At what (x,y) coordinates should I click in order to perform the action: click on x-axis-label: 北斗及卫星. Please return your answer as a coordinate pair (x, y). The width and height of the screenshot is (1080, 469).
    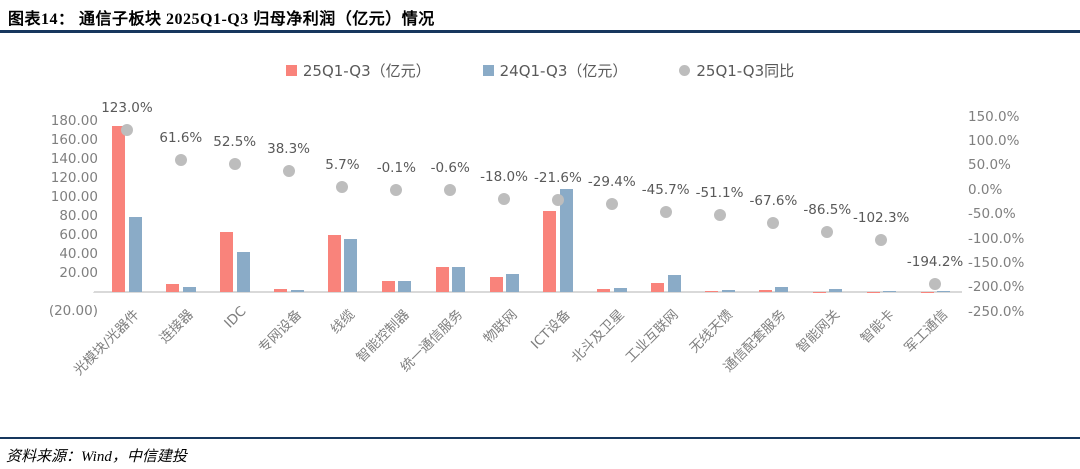
    Looking at the image, I should click on (598, 336).